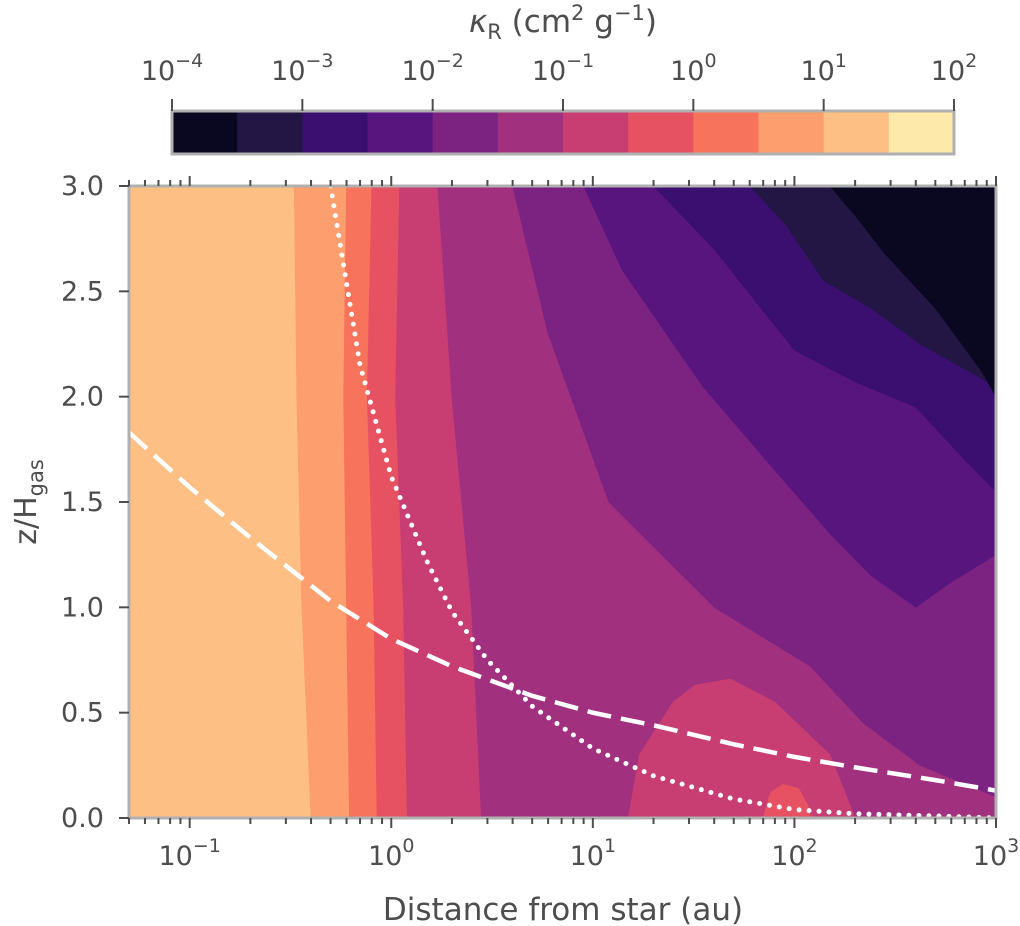  Describe the element at coordinates (82, 186) in the screenshot. I see `y-tick-label: 3.0` at that location.